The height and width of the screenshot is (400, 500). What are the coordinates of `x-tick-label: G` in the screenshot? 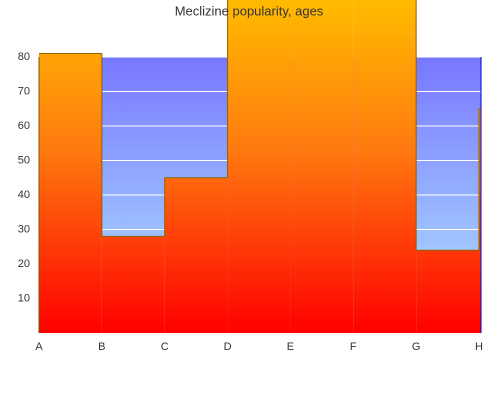 It's located at (416, 347).